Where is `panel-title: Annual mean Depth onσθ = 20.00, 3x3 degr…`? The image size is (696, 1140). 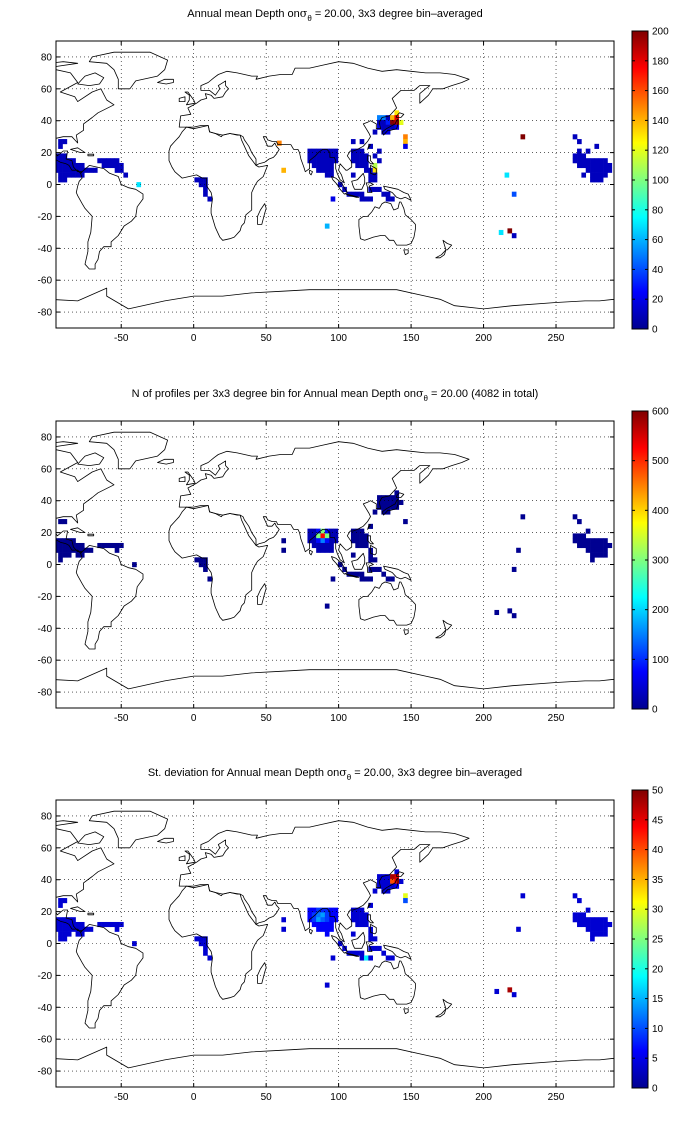 panel-title: Annual mean Depth onσθ = 20.00, 3x3 degr… is located at coordinates (334, 15).